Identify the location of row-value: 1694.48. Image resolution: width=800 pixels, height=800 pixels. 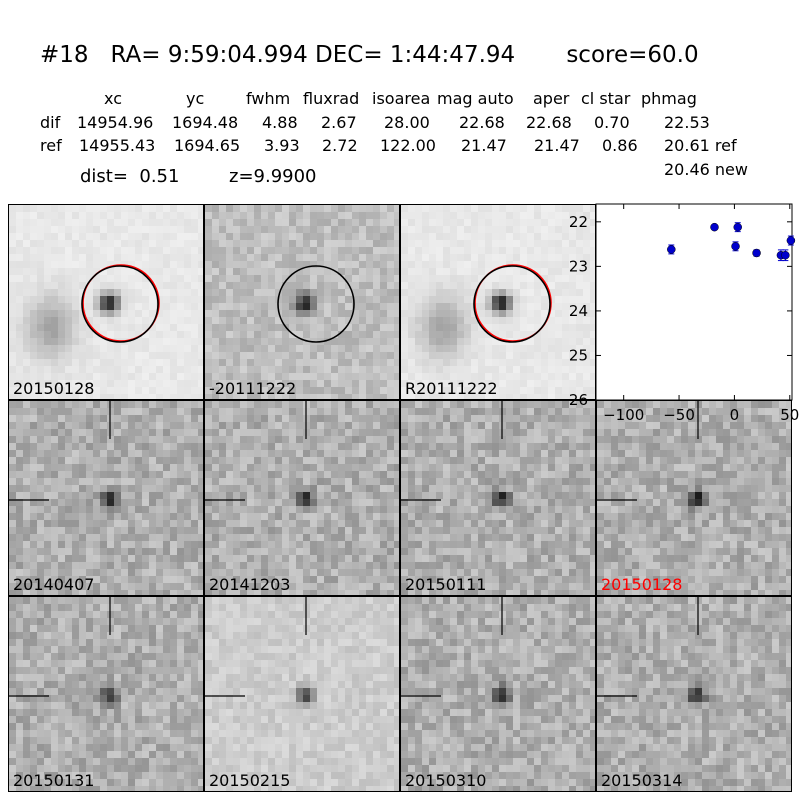
(205, 122).